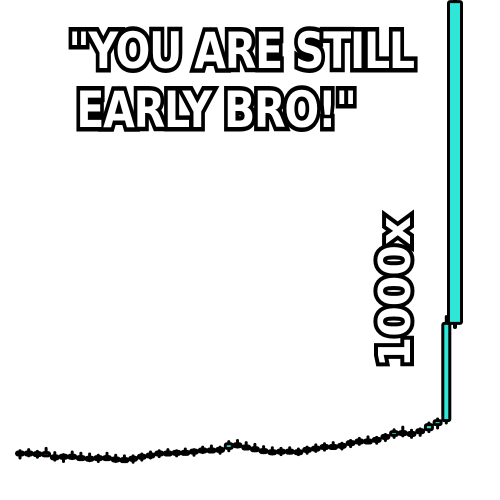 This screenshot has height=500, width=500. I want to click on caption-line-1: "YOU ARE STILL, so click(242, 51).